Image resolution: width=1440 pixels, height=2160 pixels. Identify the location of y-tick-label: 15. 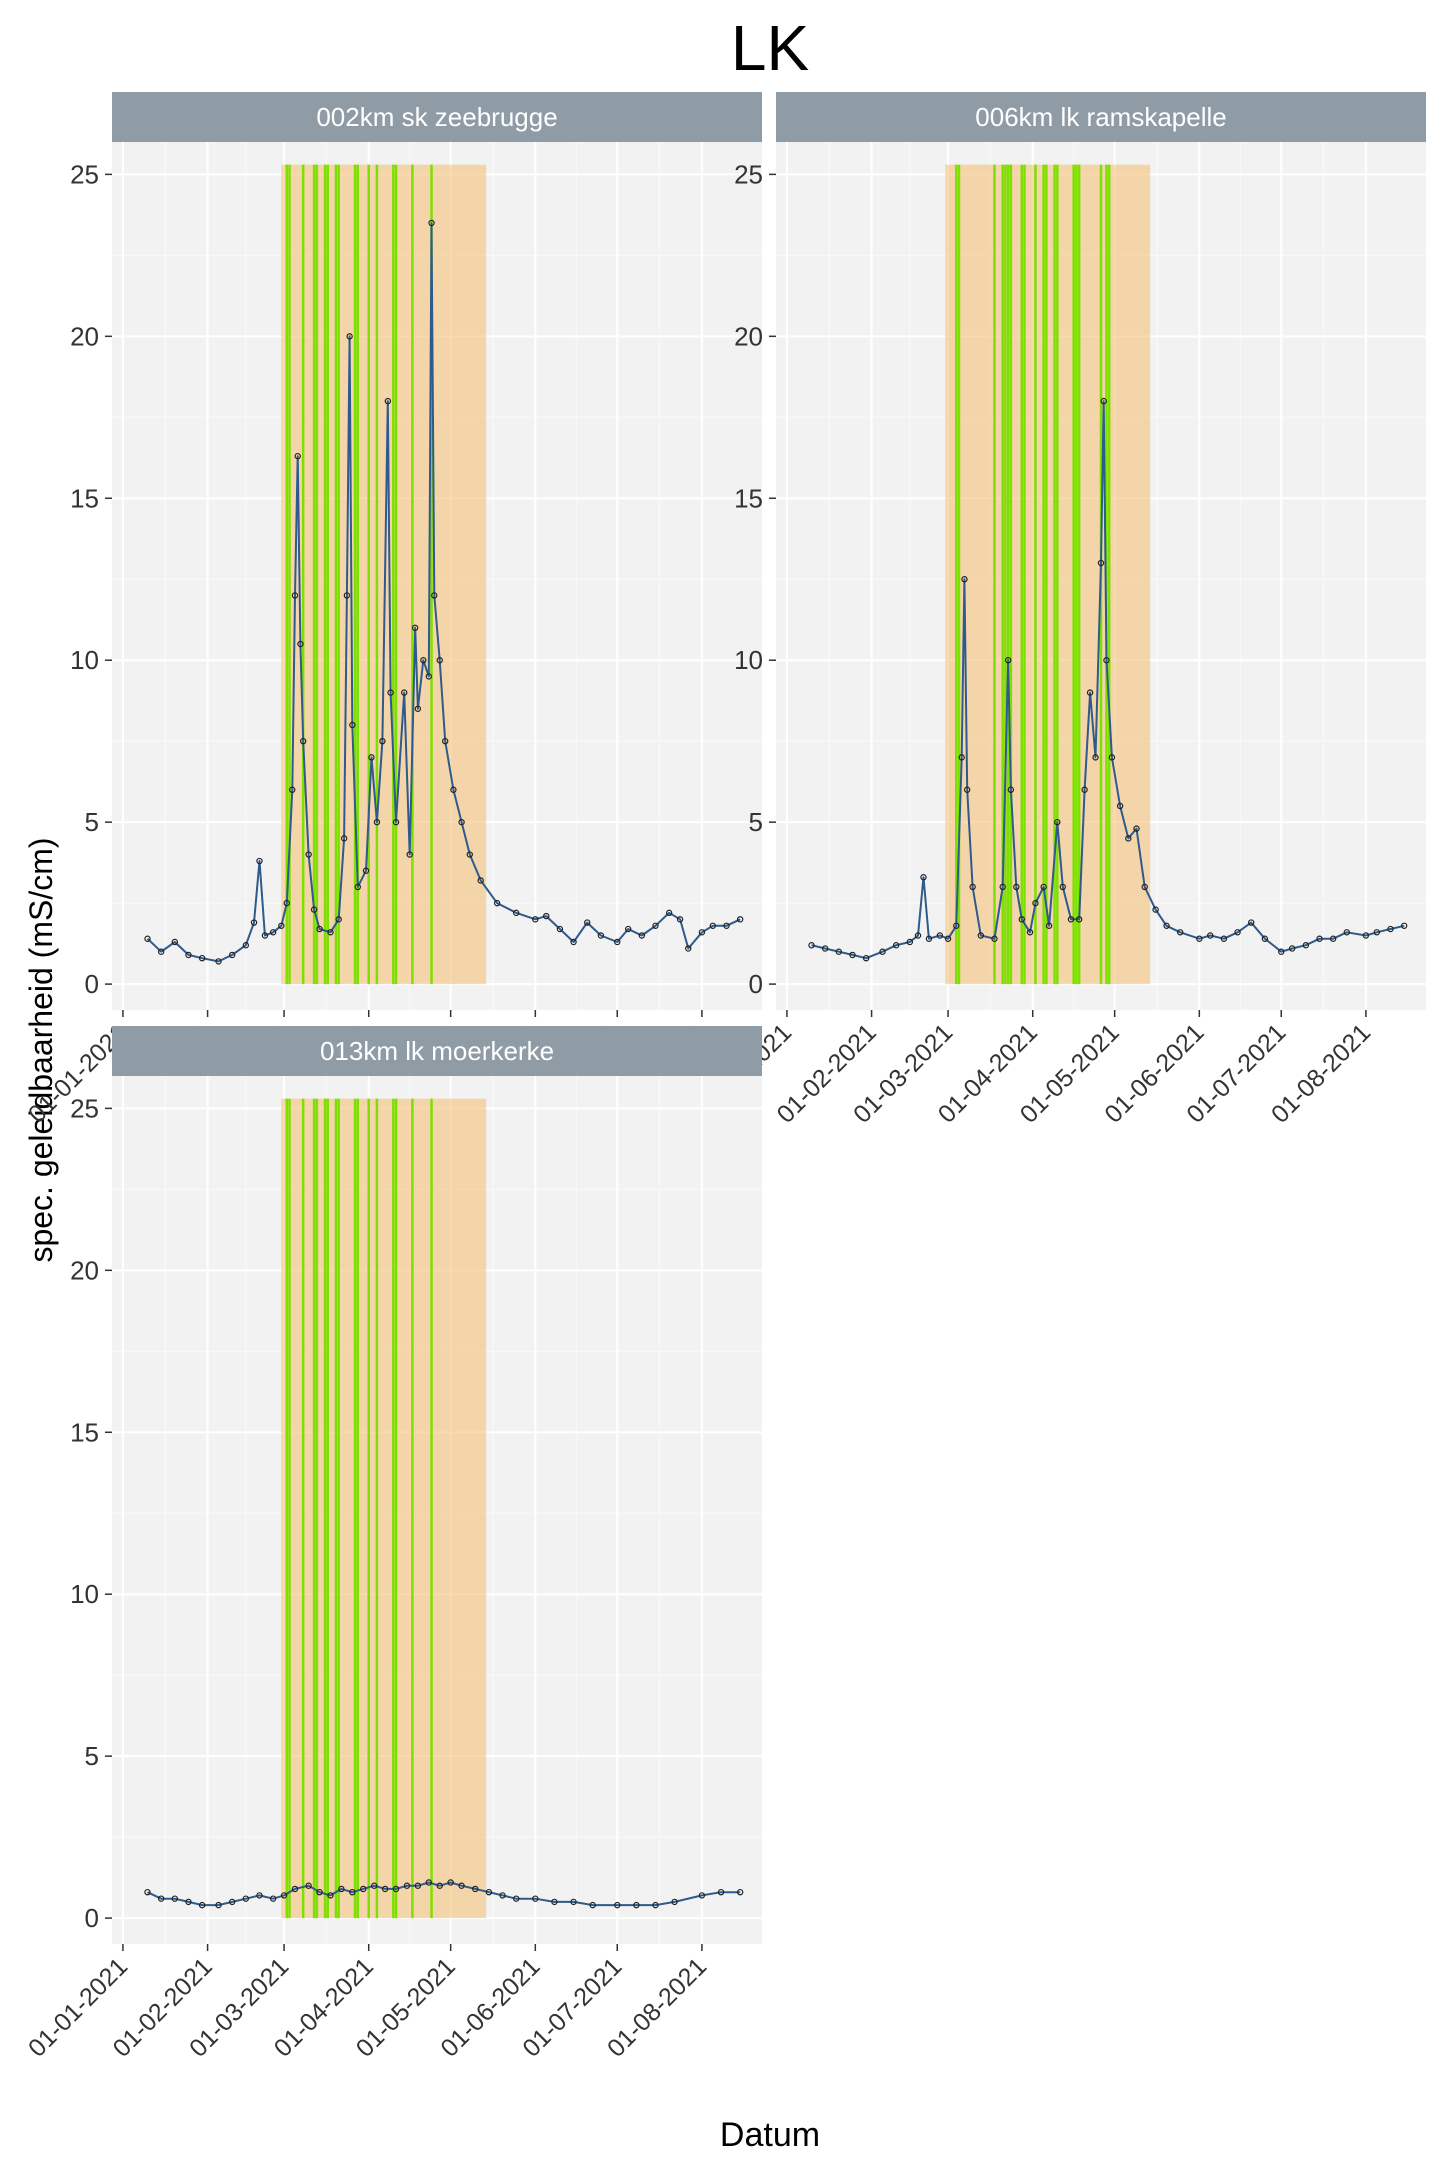
(84, 1432).